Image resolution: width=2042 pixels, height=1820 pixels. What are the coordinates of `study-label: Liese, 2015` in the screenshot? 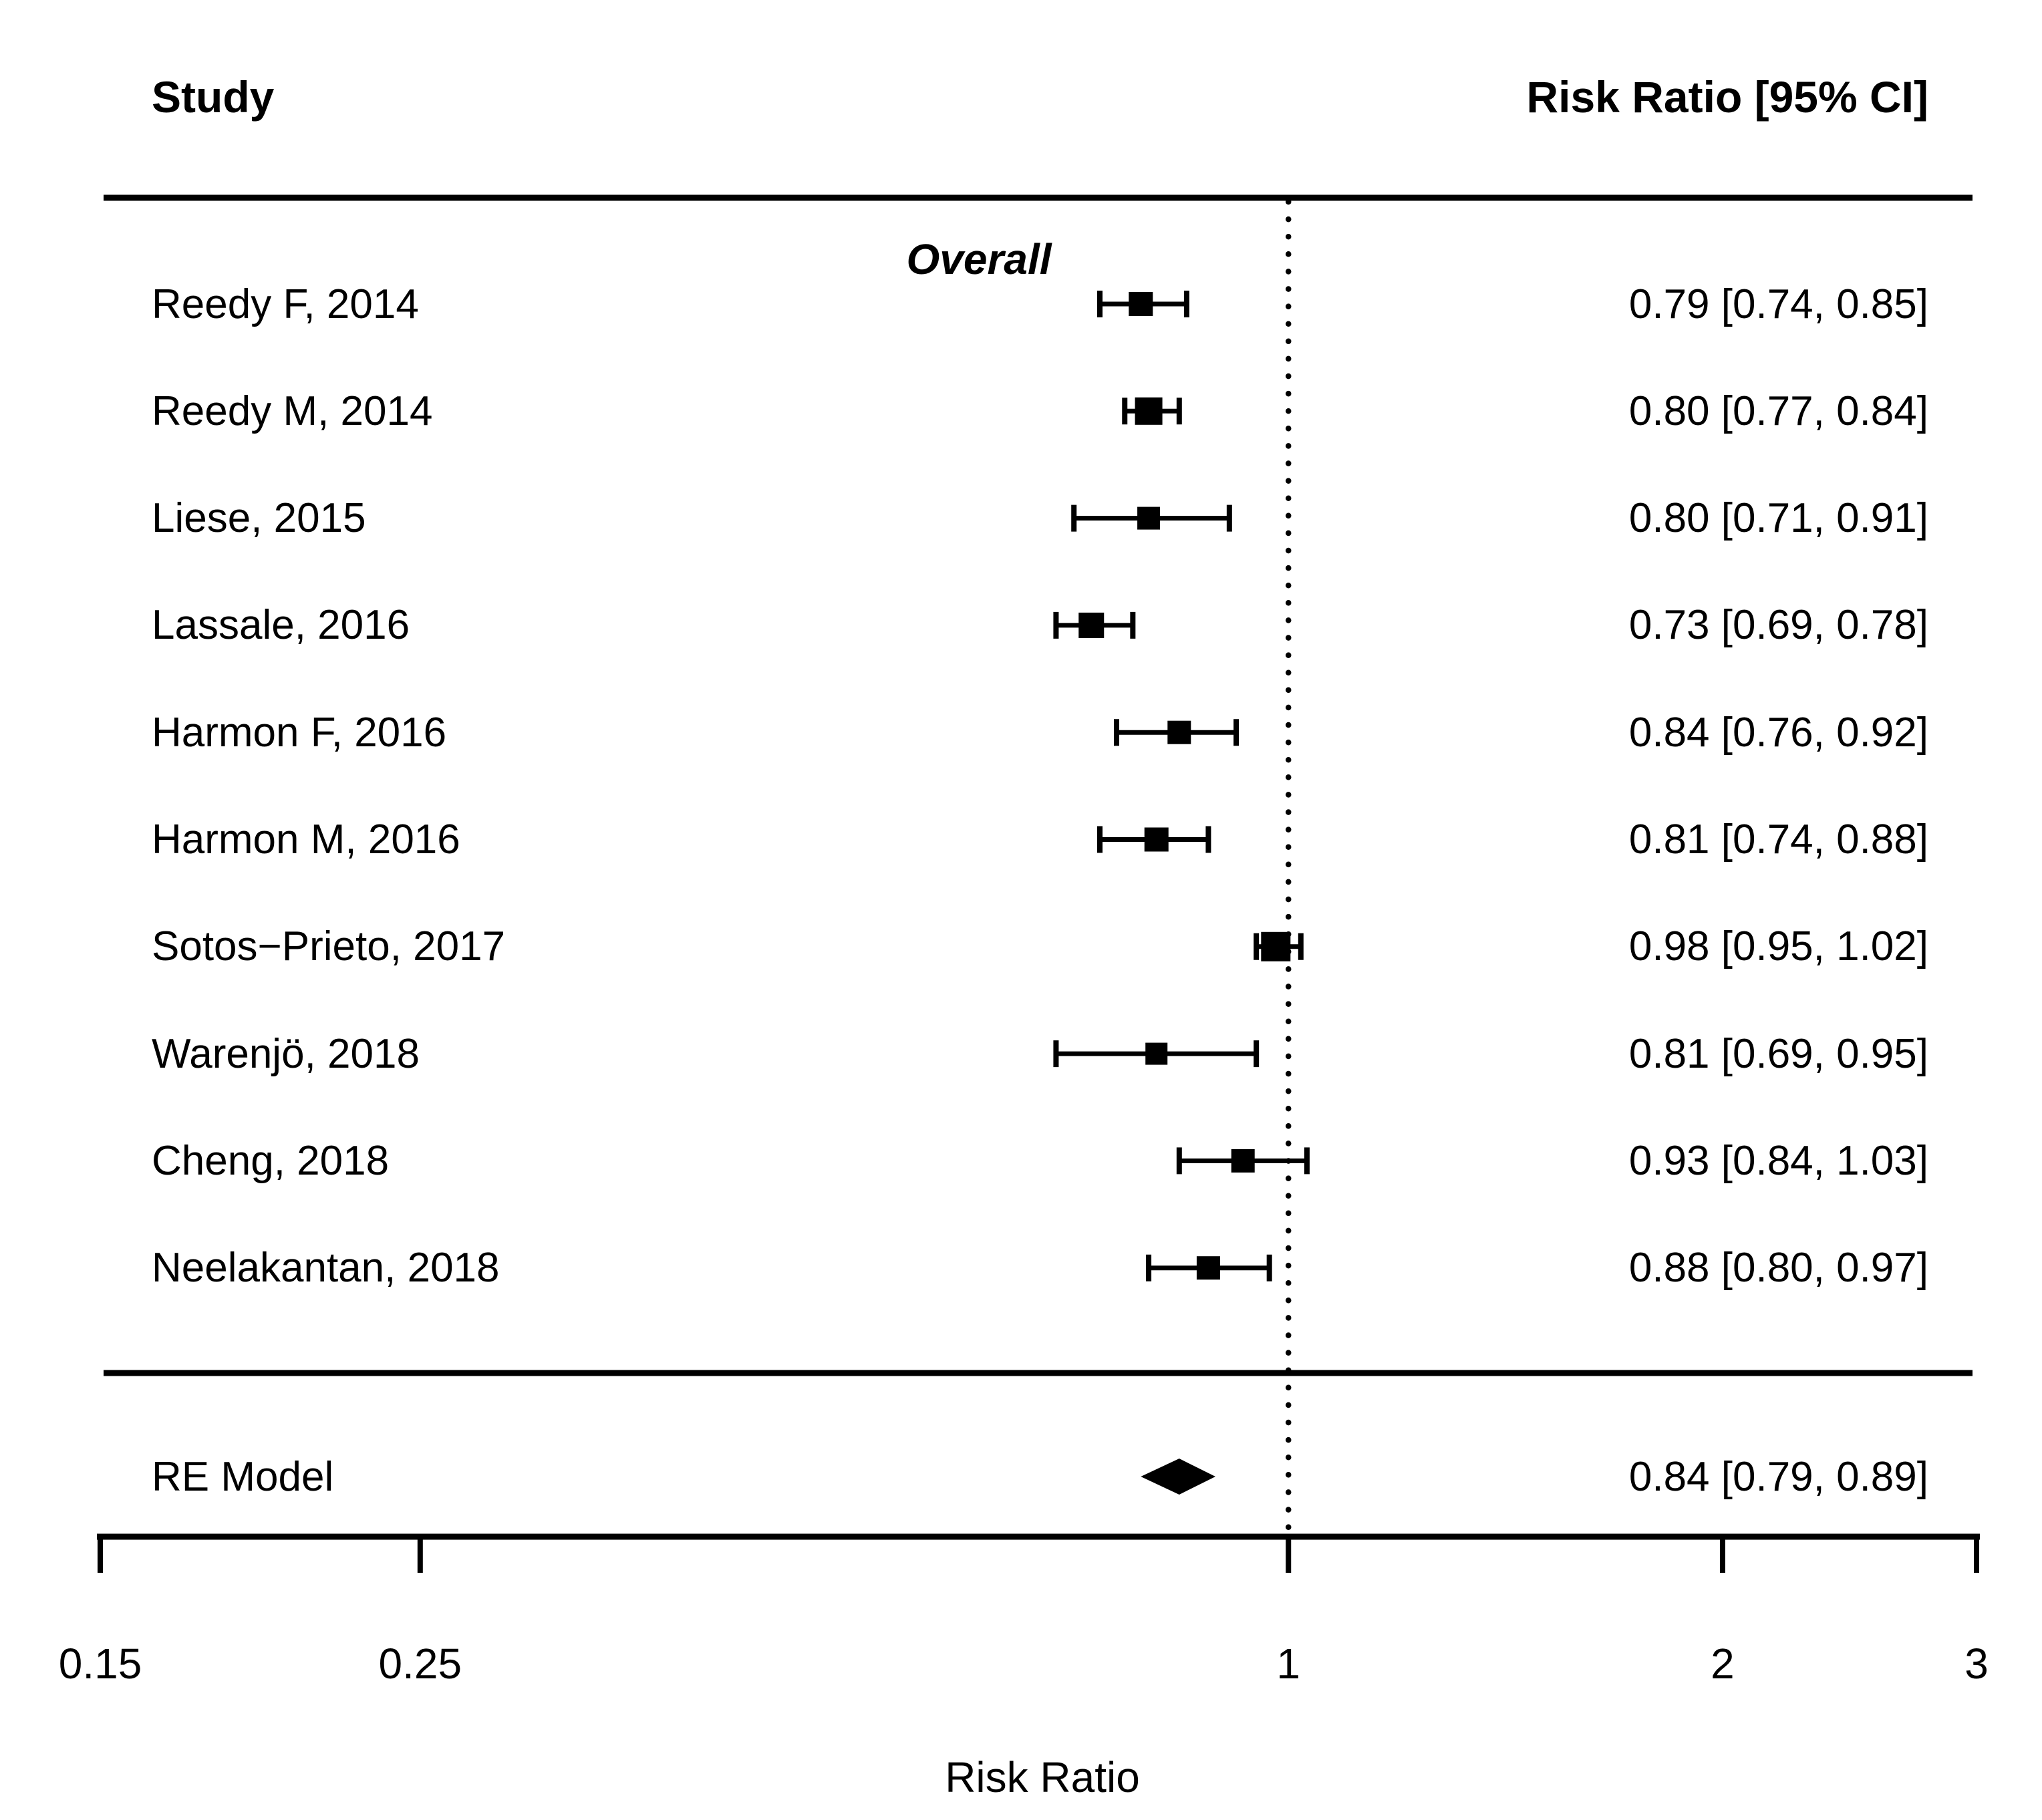 It's located at (259, 518).